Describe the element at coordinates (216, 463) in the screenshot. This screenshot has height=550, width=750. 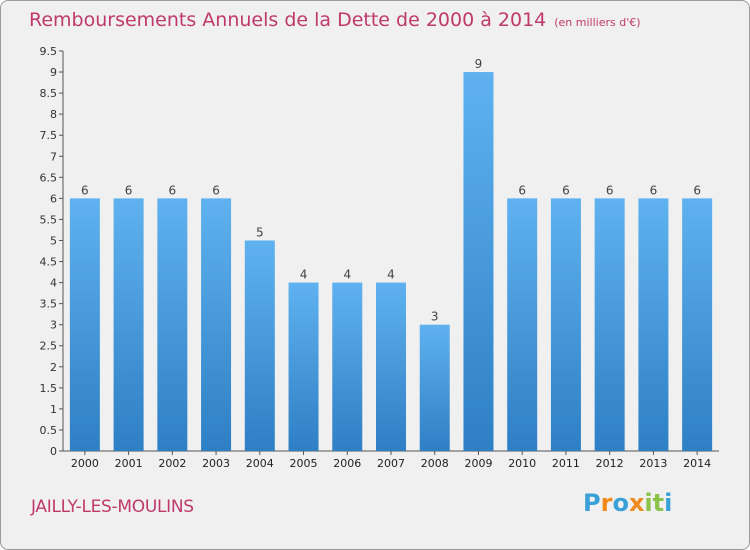
I see `x-tick-label: 2003` at that location.